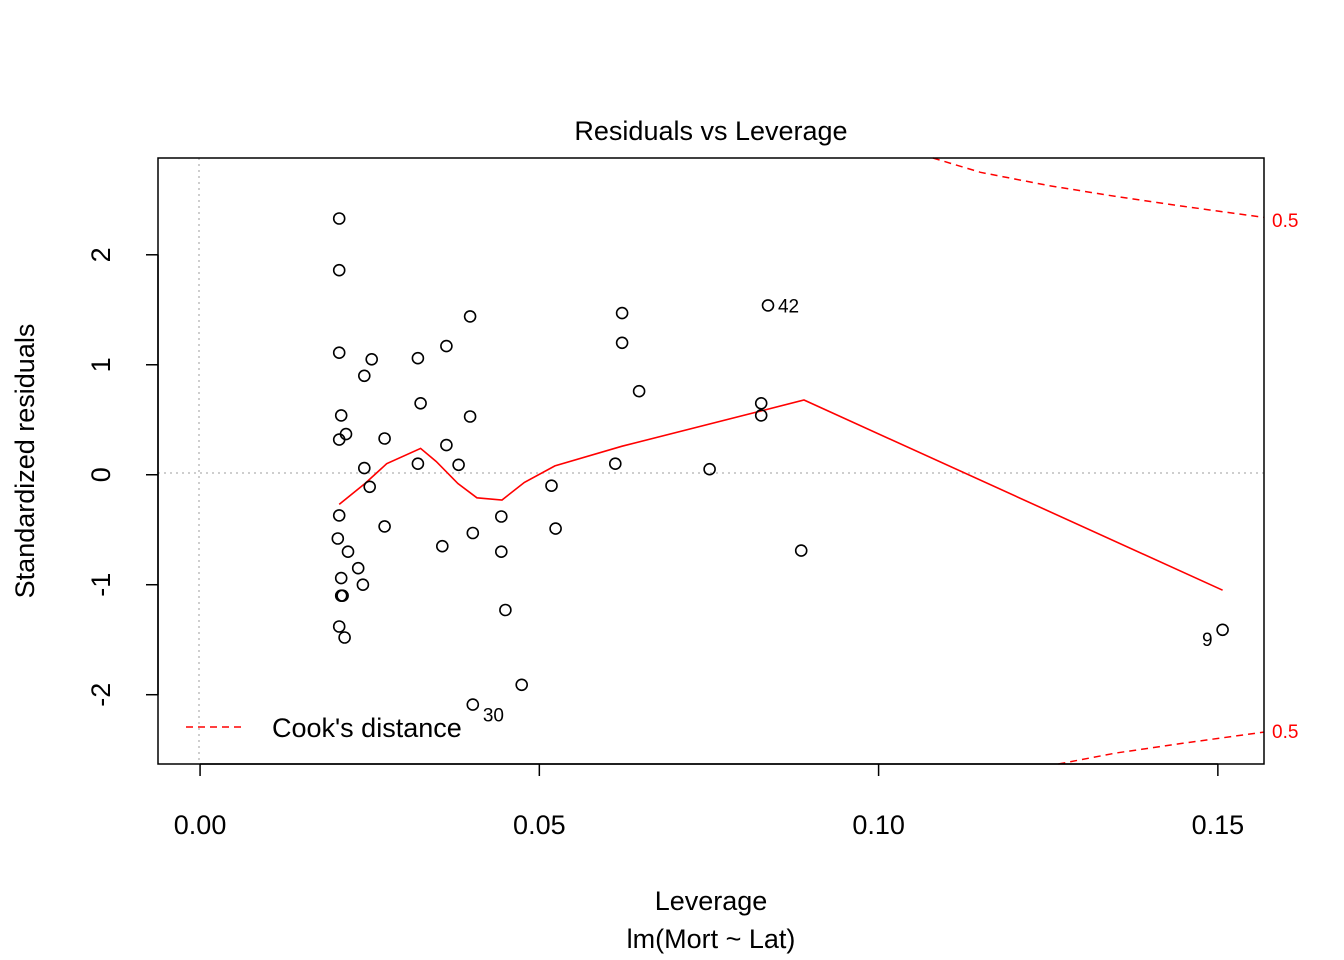 The width and height of the screenshot is (1344, 960). I want to click on point-label: 30, so click(493, 716).